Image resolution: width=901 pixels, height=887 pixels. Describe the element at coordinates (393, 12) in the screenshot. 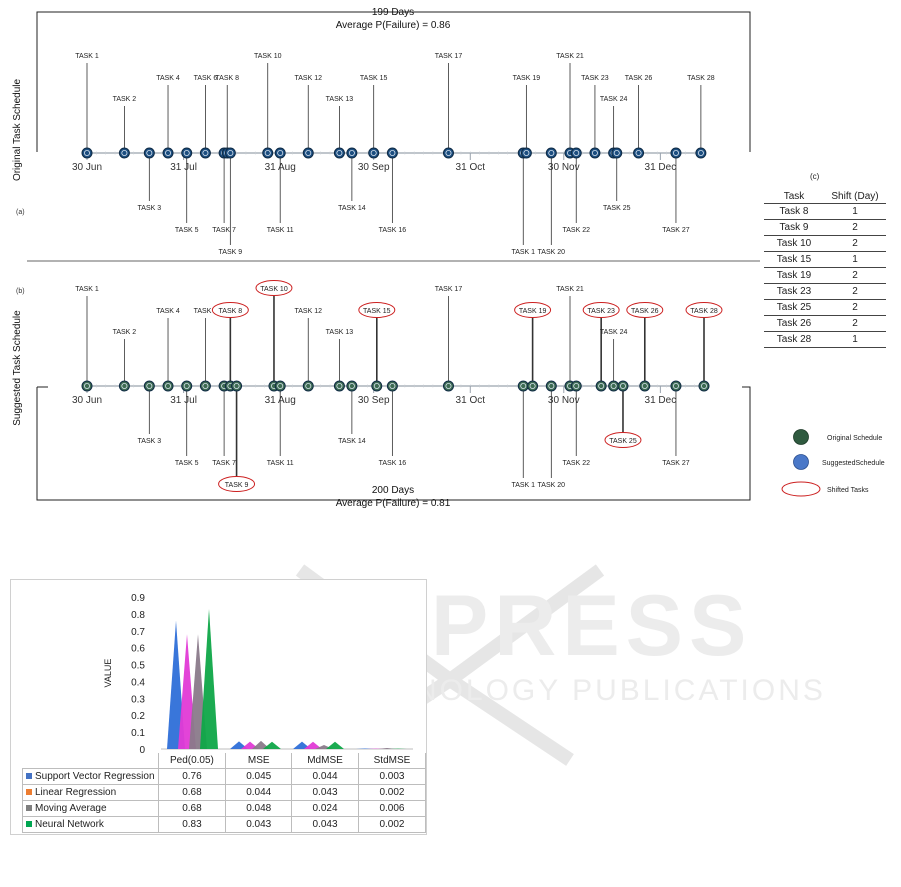

I see `duration-days-label: 199 Days` at that location.